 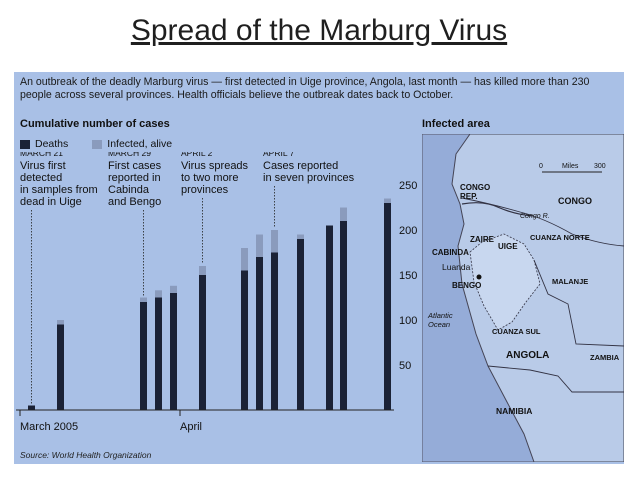 I want to click on map-label: Luanda, so click(x=456, y=267).